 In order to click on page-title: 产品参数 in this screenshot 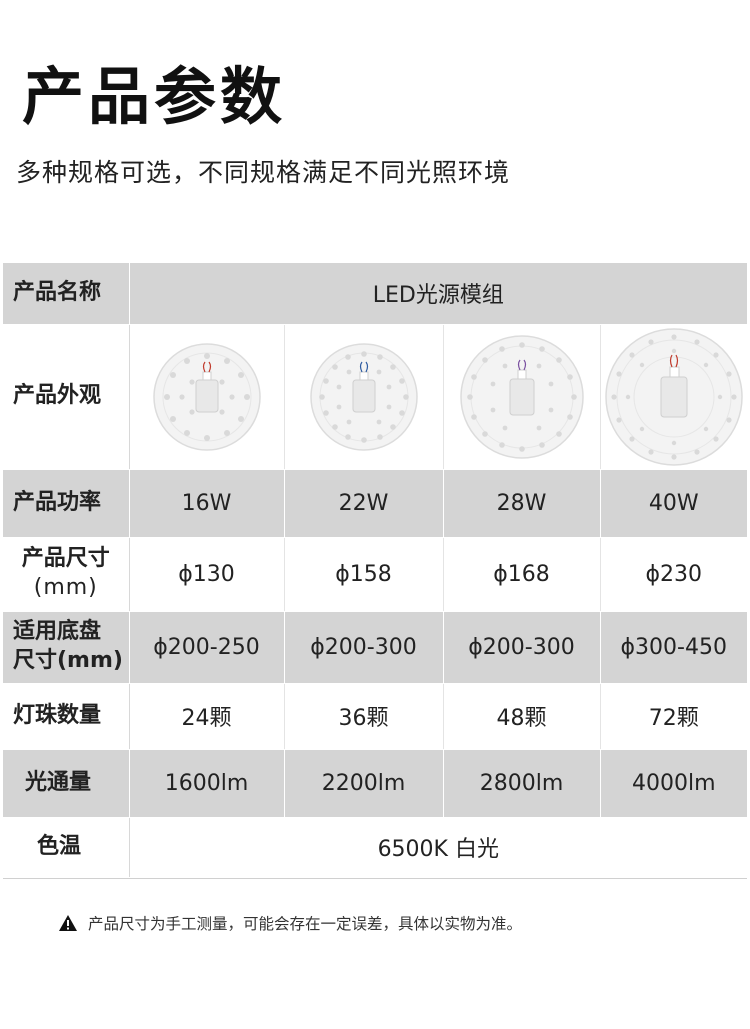, I will do `click(154, 96)`.